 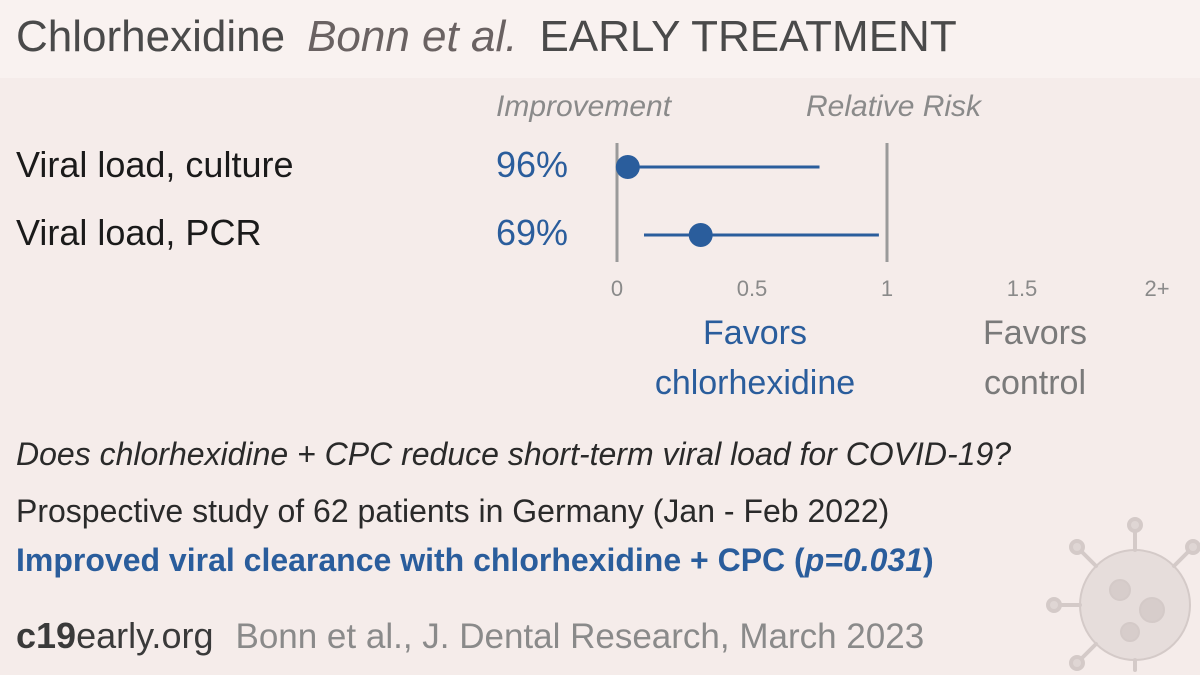 I want to click on x-tick-label: 1.5, so click(x=1022, y=288).